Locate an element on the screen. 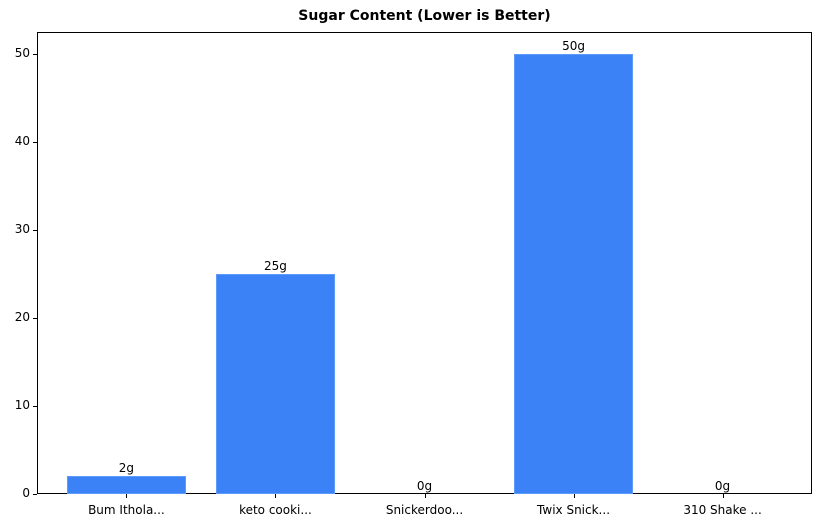  bar-value-label: 25g is located at coordinates (275, 266).